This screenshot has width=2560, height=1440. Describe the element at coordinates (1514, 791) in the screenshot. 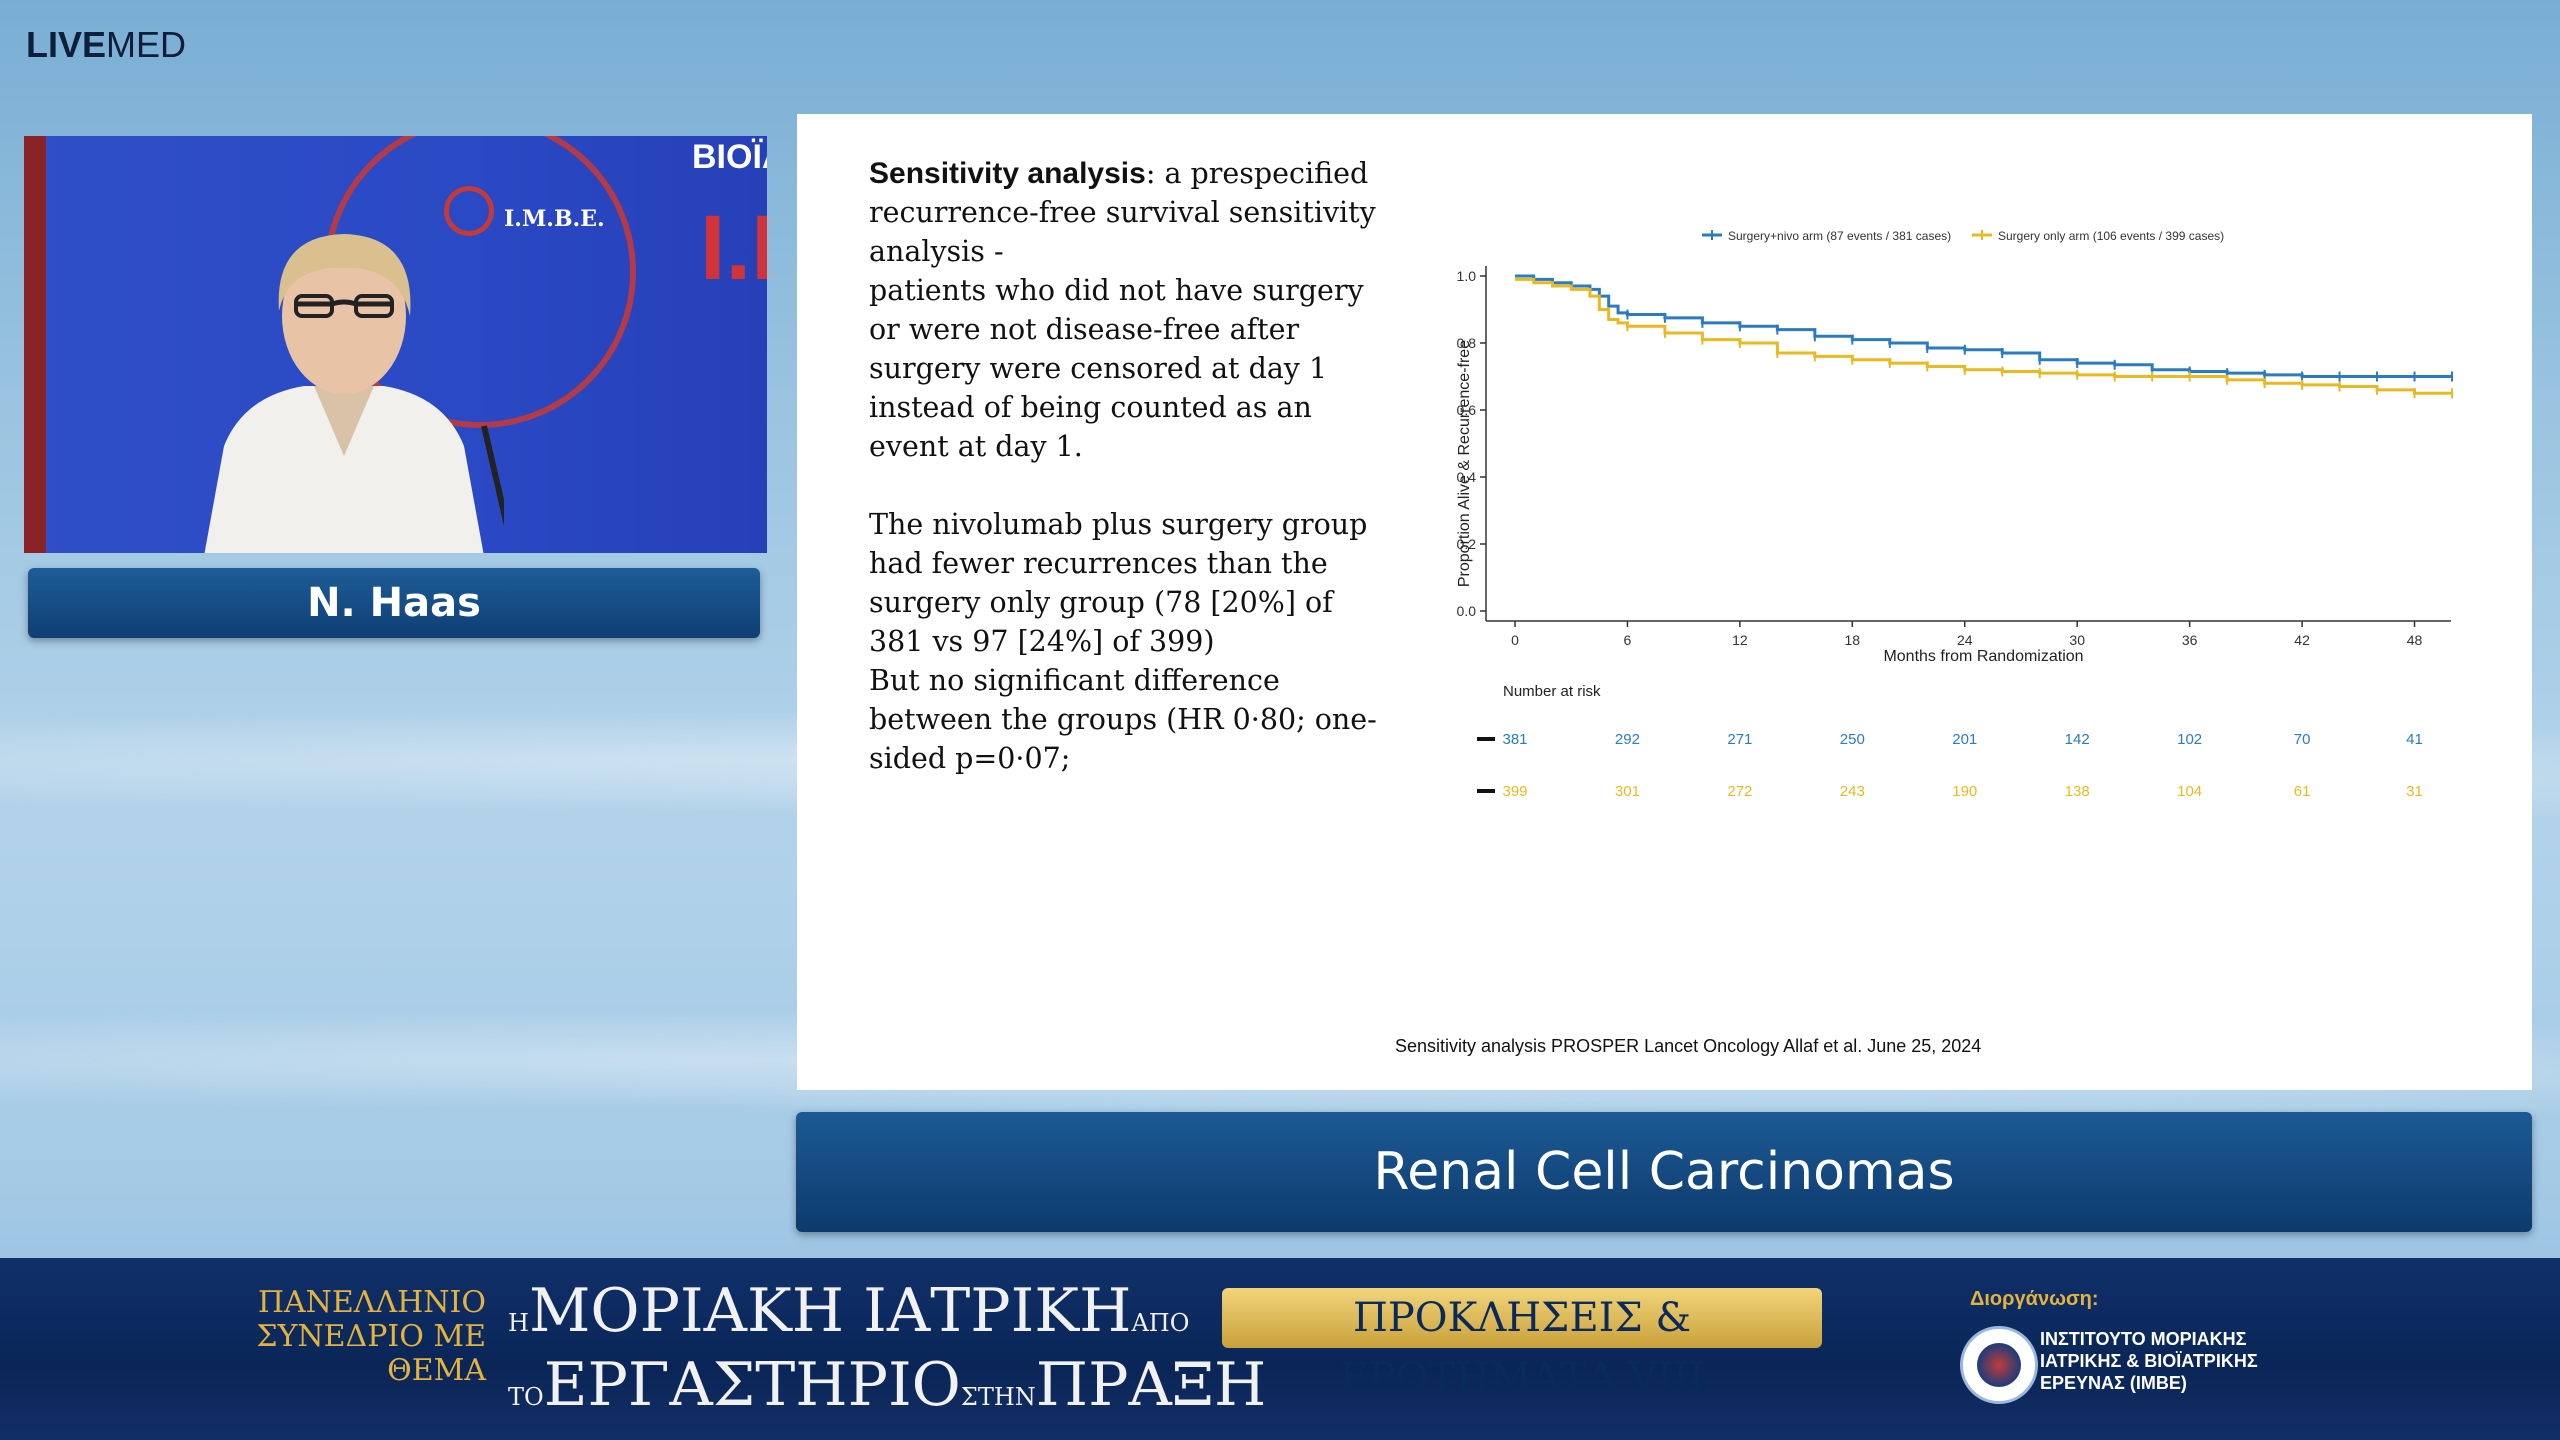

I see `risk-value: 399` at that location.